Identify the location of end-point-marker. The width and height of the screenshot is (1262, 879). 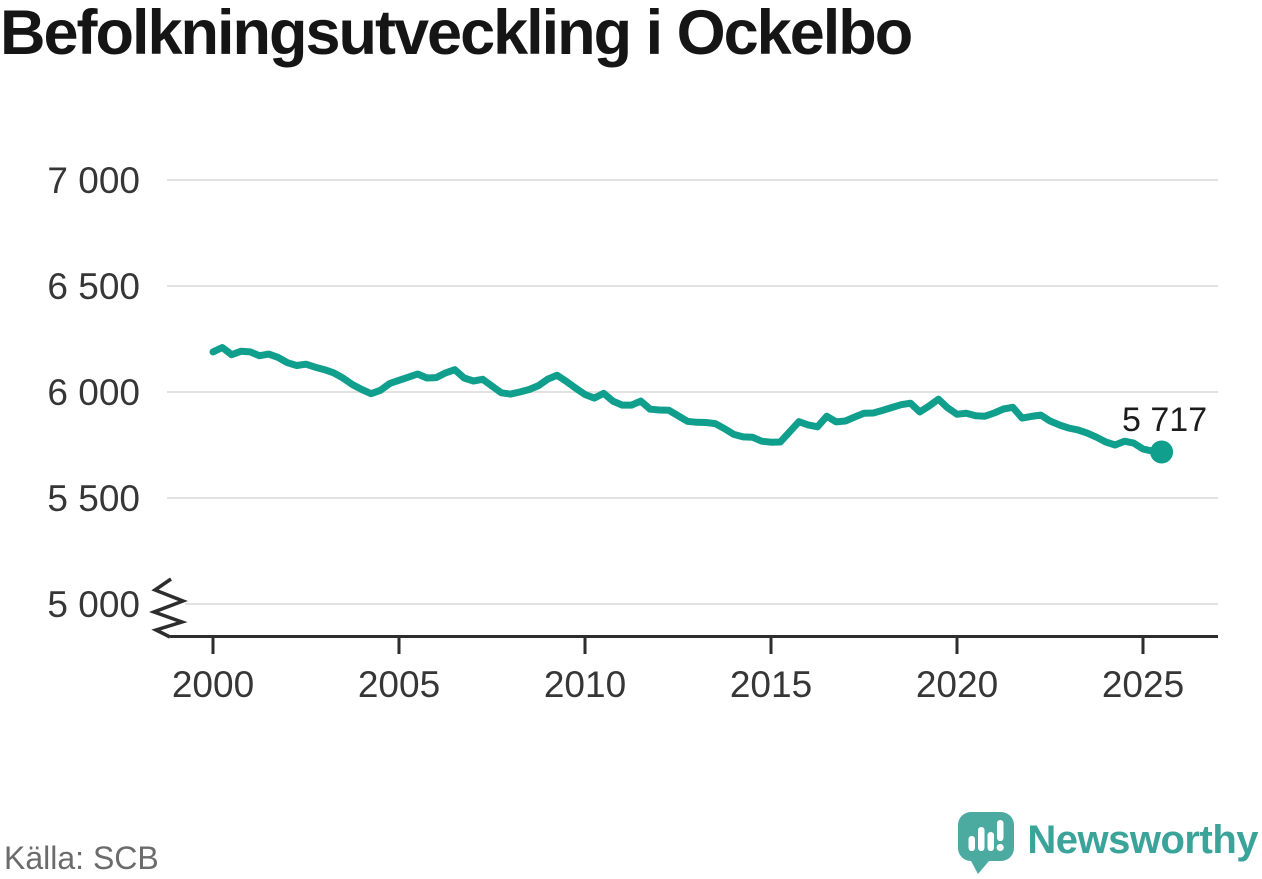
(1162, 452).